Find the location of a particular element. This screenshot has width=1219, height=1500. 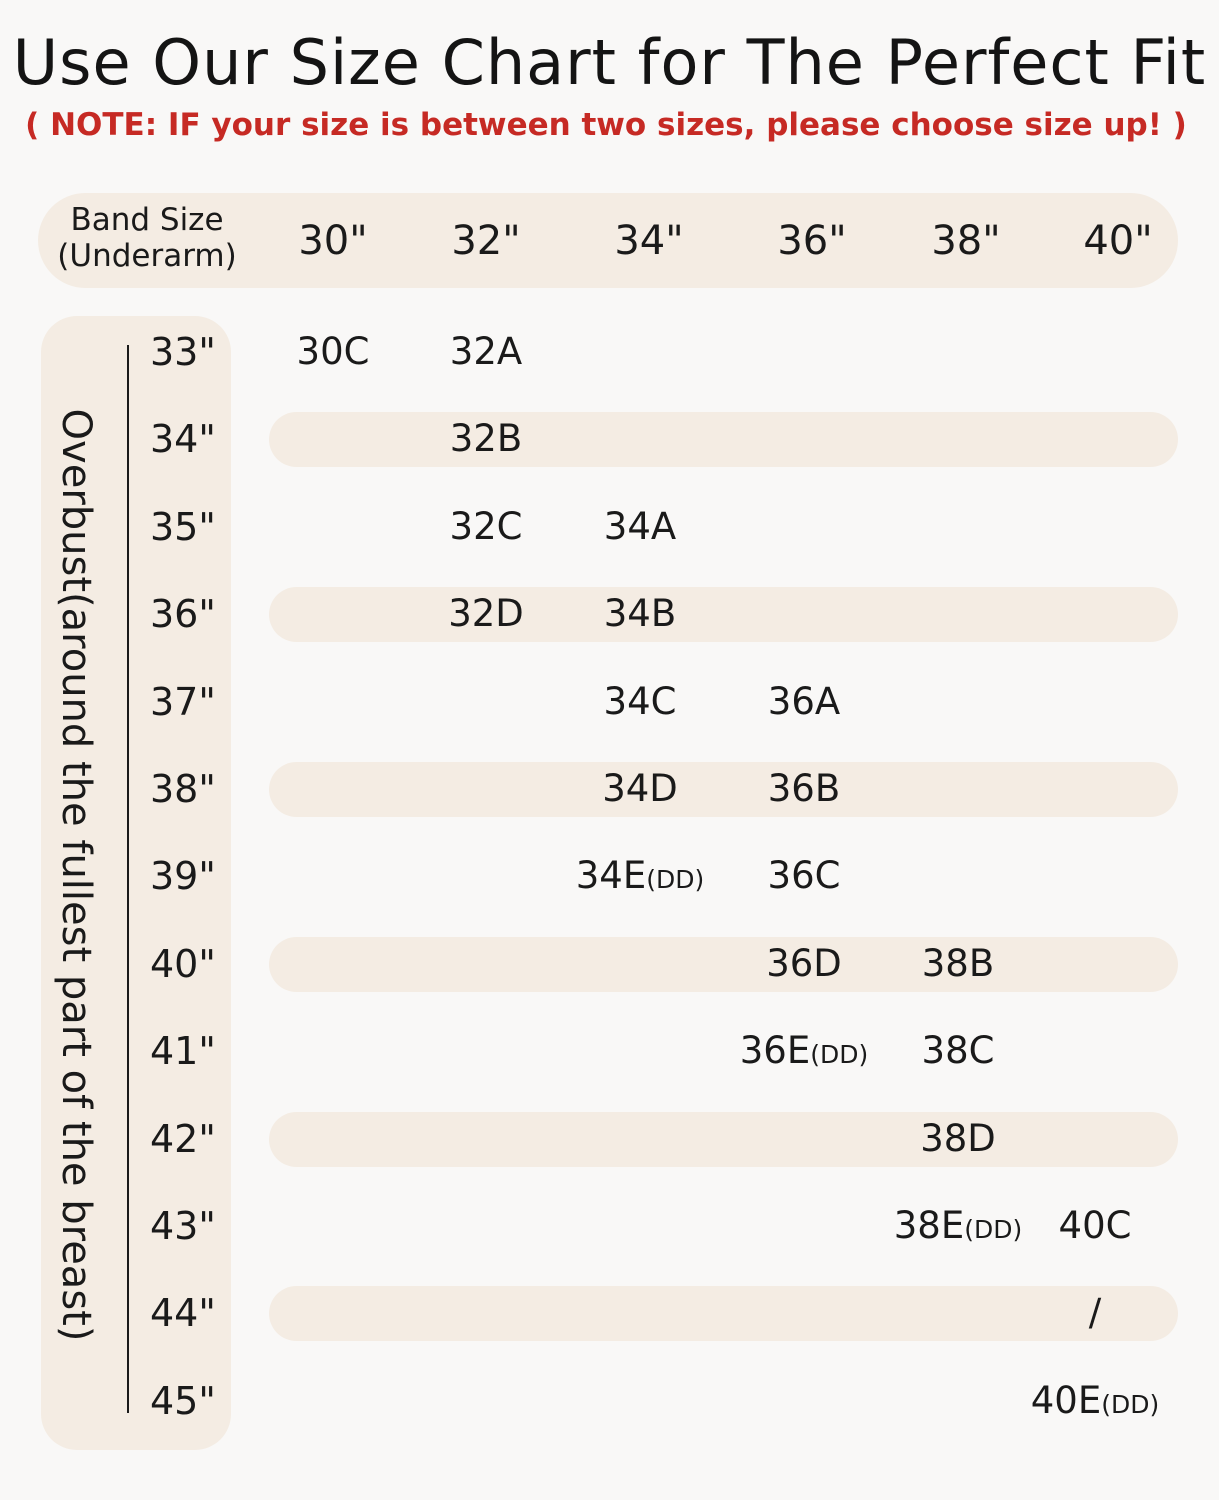

bra-size-cell: 32C is located at coordinates (486, 527).